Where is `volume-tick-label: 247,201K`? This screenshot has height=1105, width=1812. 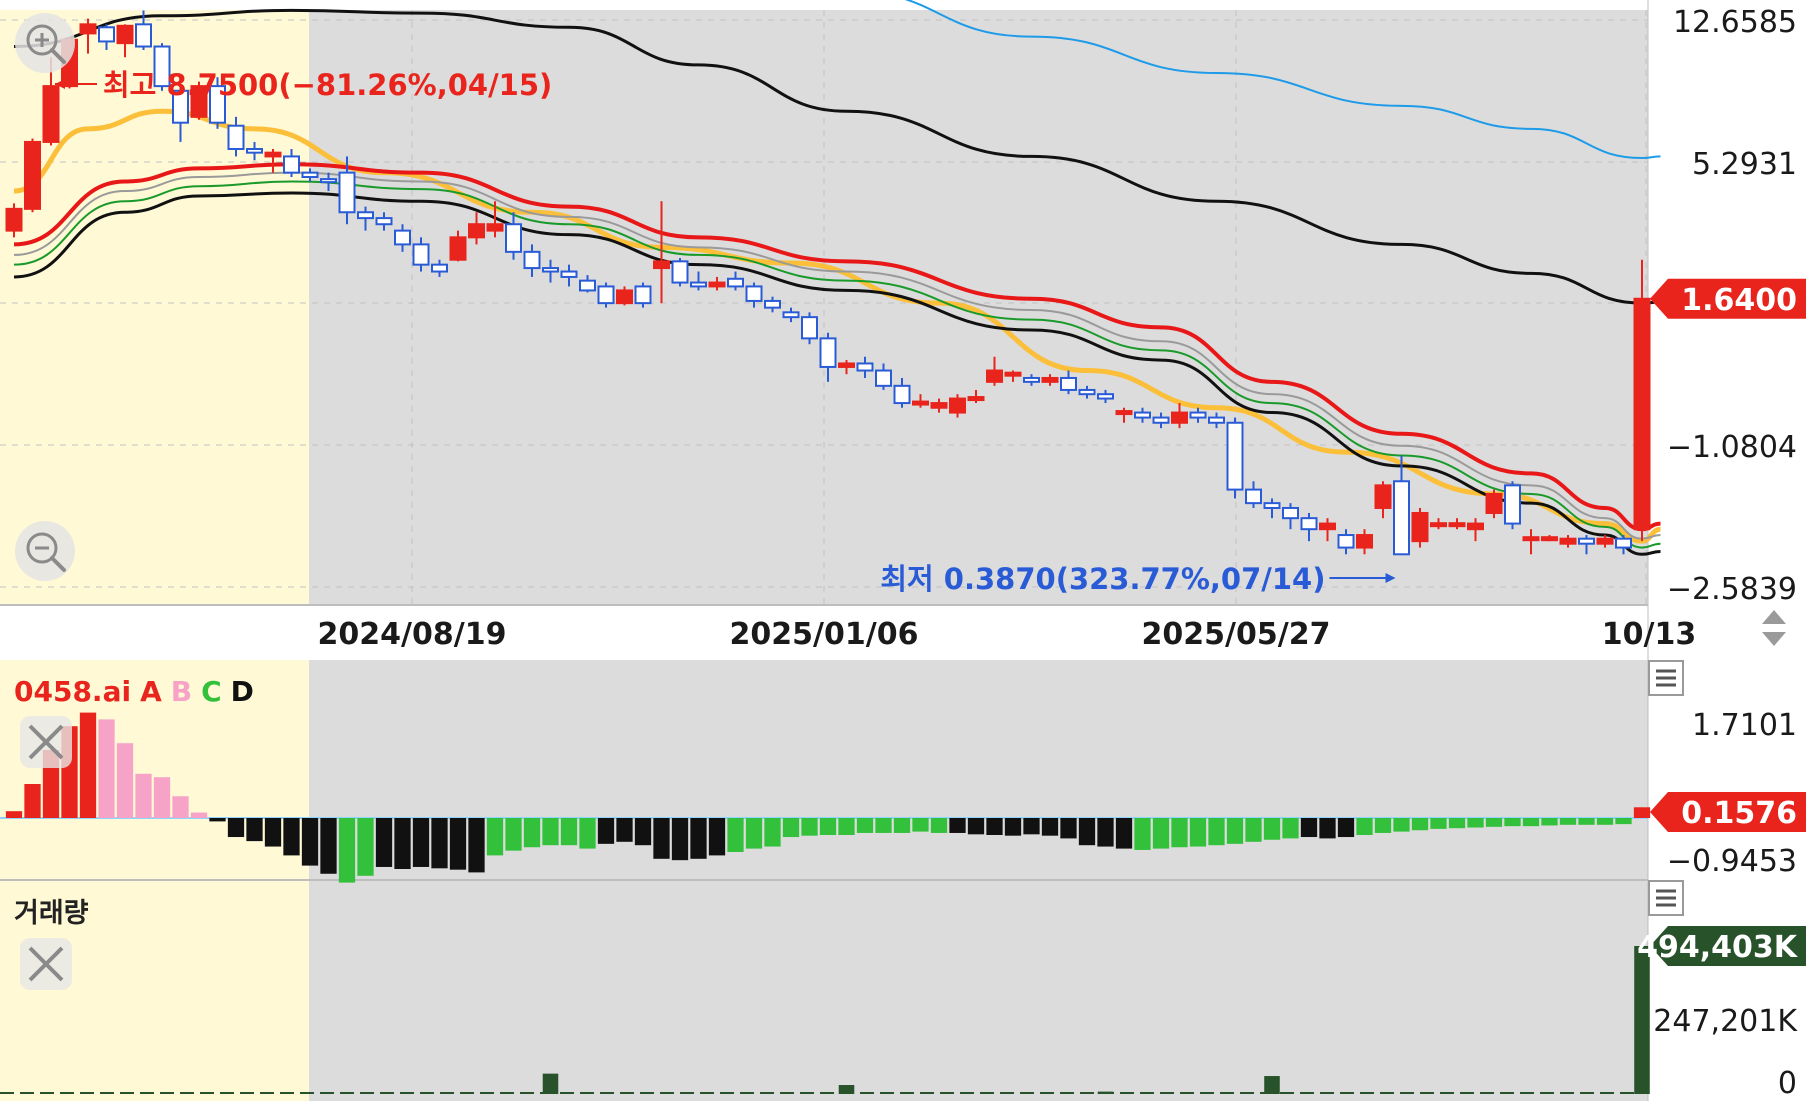 volume-tick-label: 247,201K is located at coordinates (1725, 1021).